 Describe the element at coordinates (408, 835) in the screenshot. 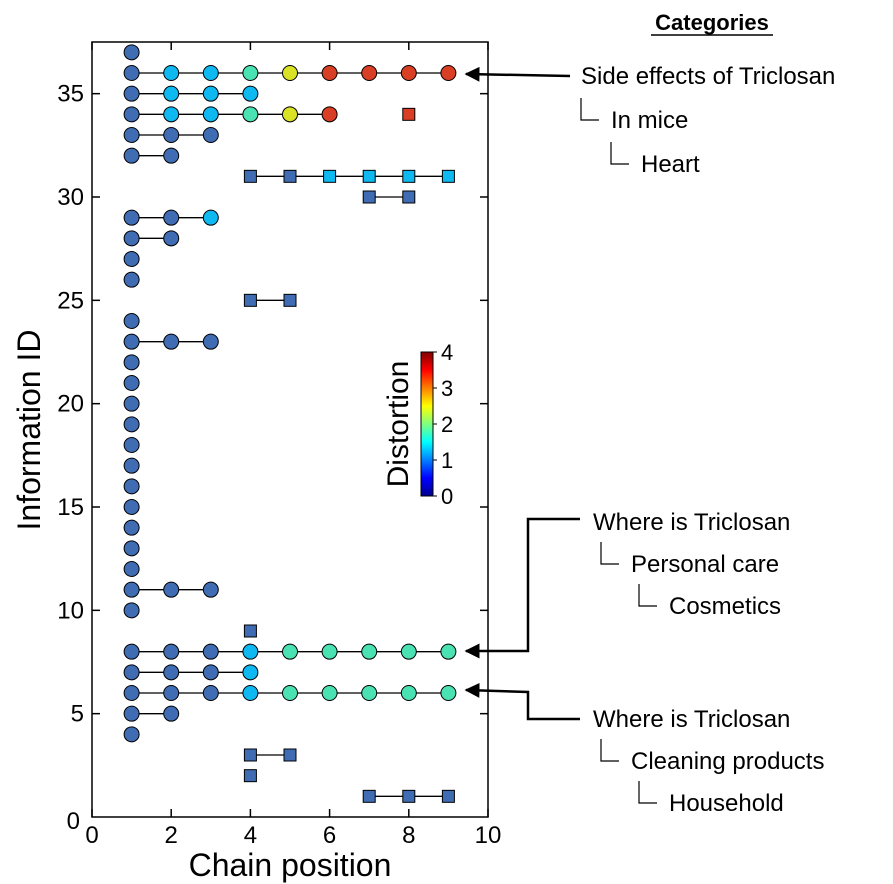

I see `x-tick-label: 8` at that location.